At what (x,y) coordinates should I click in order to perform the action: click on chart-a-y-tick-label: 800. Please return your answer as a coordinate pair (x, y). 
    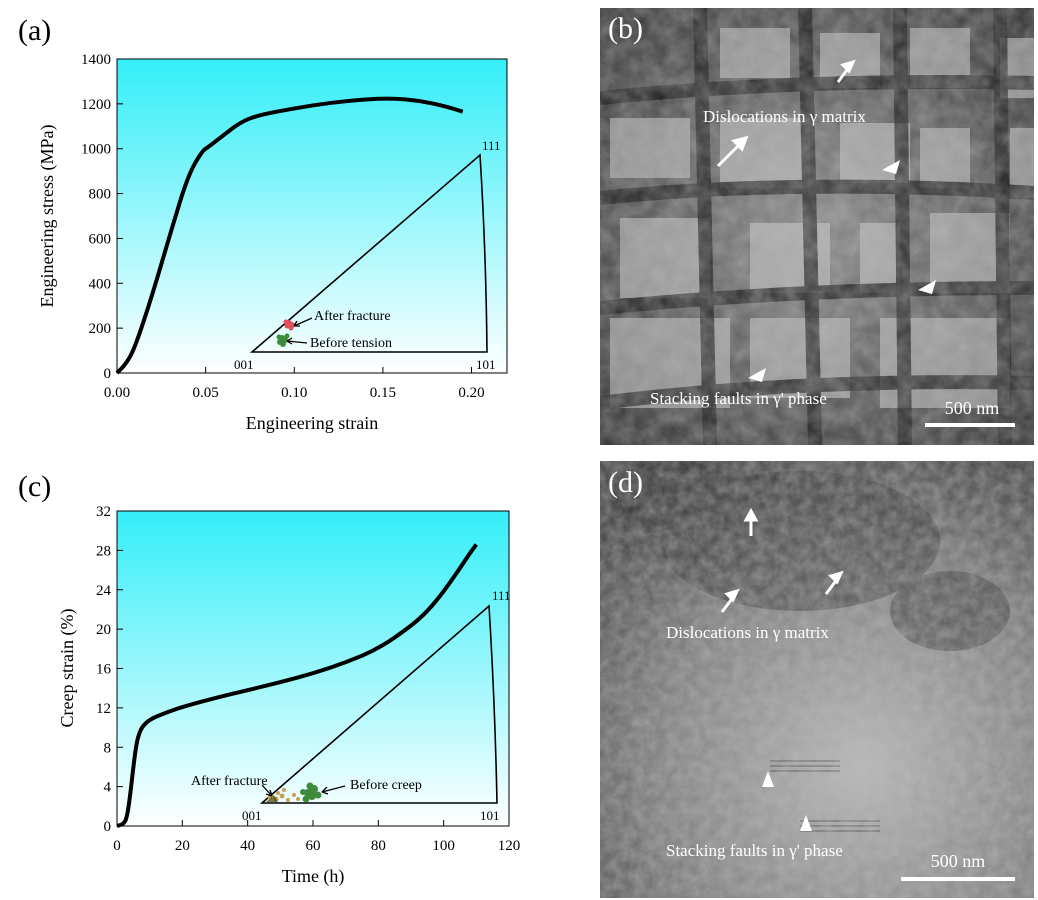
    Looking at the image, I should click on (100, 195).